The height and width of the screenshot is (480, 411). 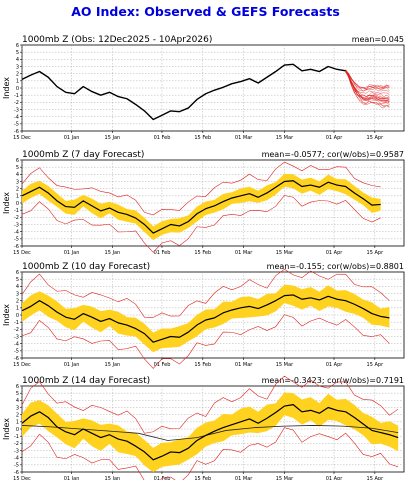 I want to click on panel-stats: mean=-0.0577; cor(w/obs)=0.9587, so click(x=333, y=154).